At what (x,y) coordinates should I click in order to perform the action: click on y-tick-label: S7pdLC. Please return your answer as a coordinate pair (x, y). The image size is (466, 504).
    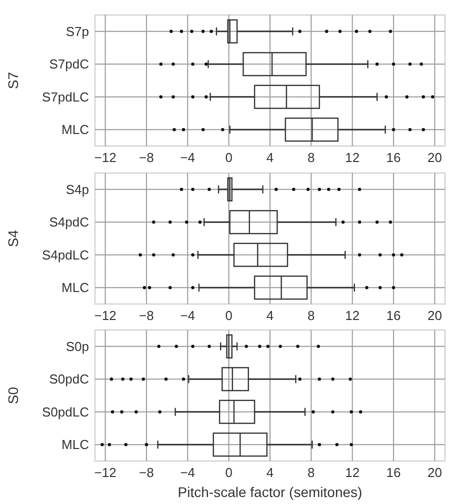
    Looking at the image, I should click on (65, 96).